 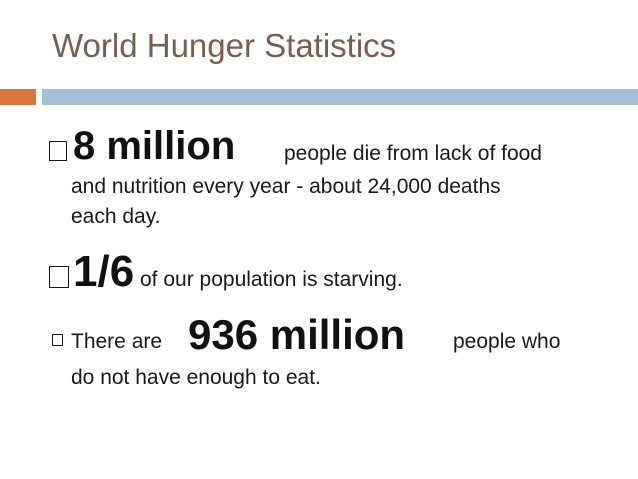 I want to click on bullet-3-text: people who, so click(x=507, y=341).